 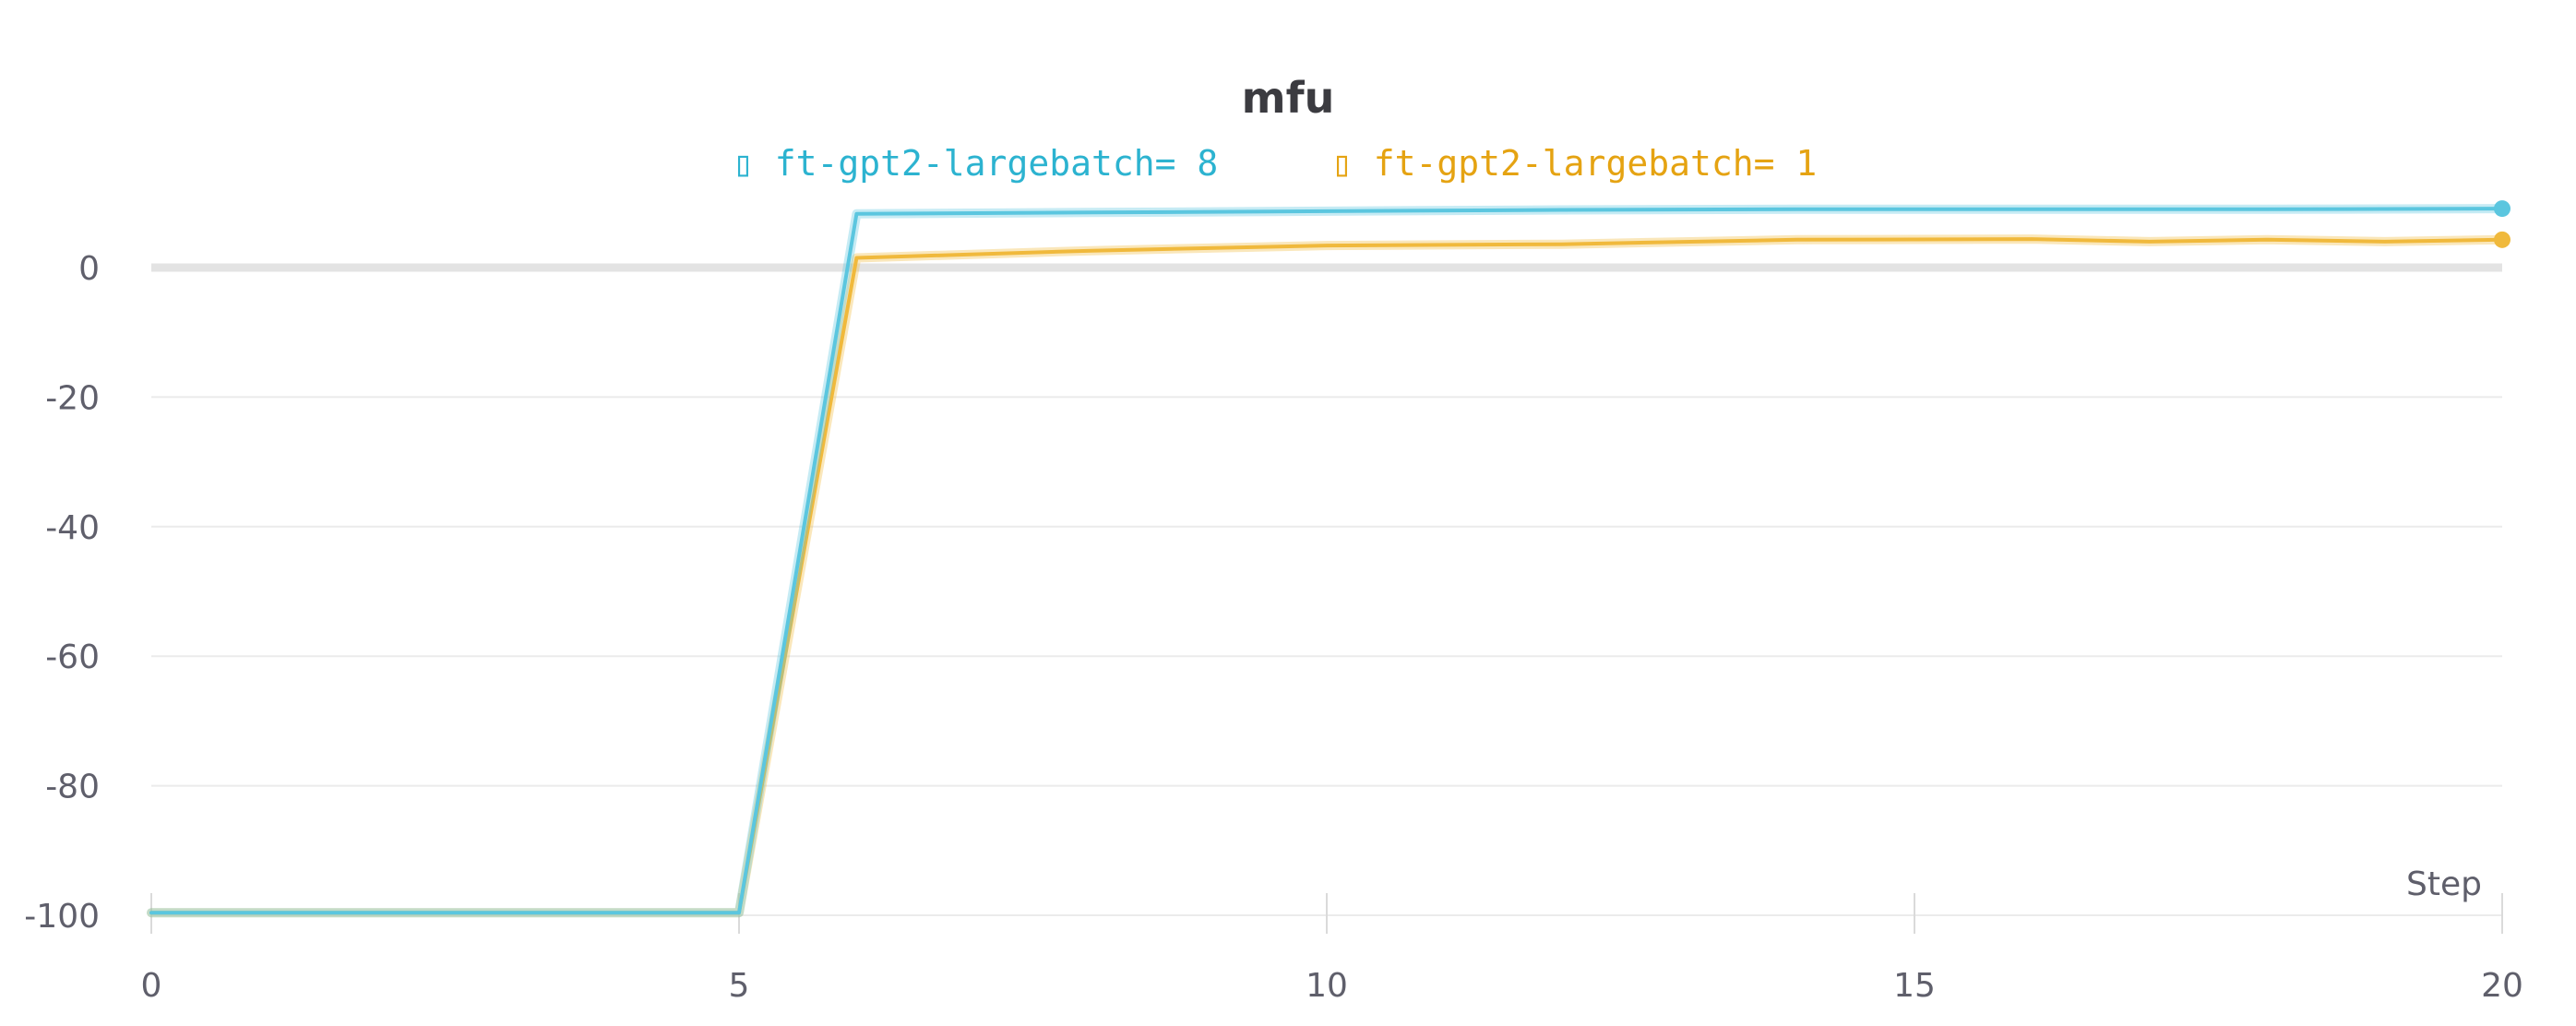 I want to click on legend-label-series-1: ft-gpt2-largebatch= 8, so click(x=996, y=163).